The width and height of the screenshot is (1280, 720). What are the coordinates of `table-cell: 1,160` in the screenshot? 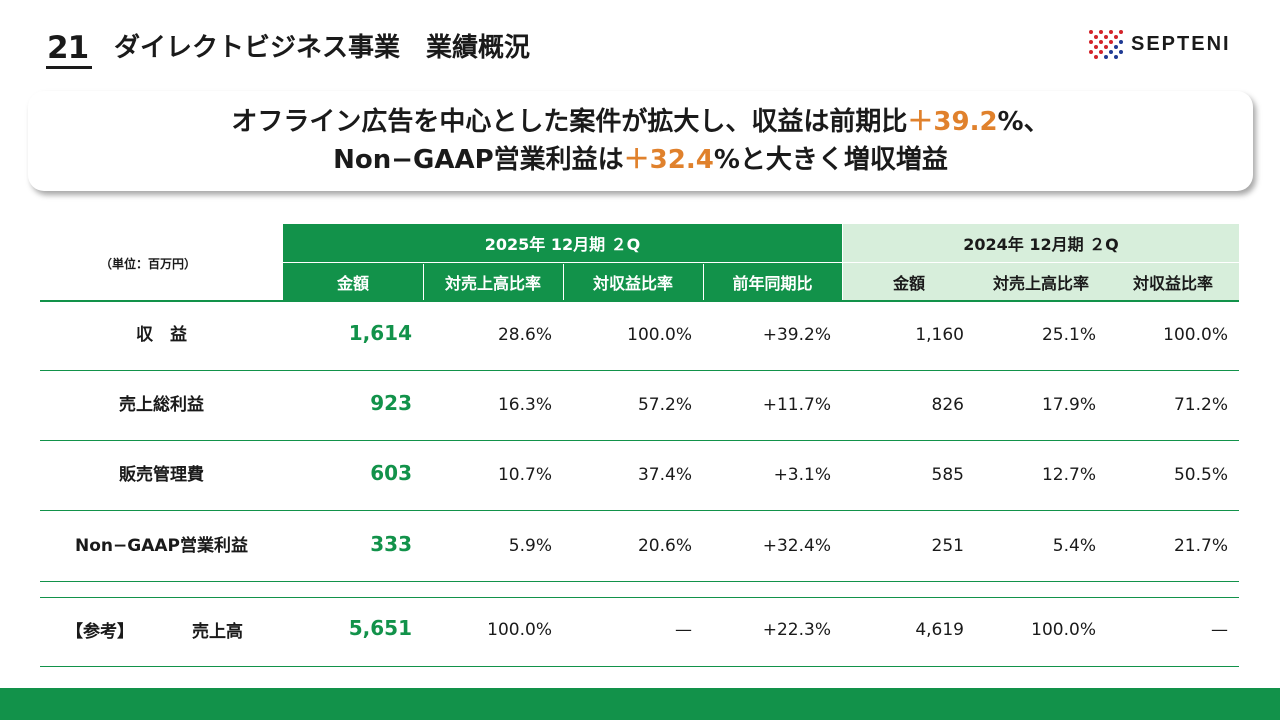 It's located at (939, 335).